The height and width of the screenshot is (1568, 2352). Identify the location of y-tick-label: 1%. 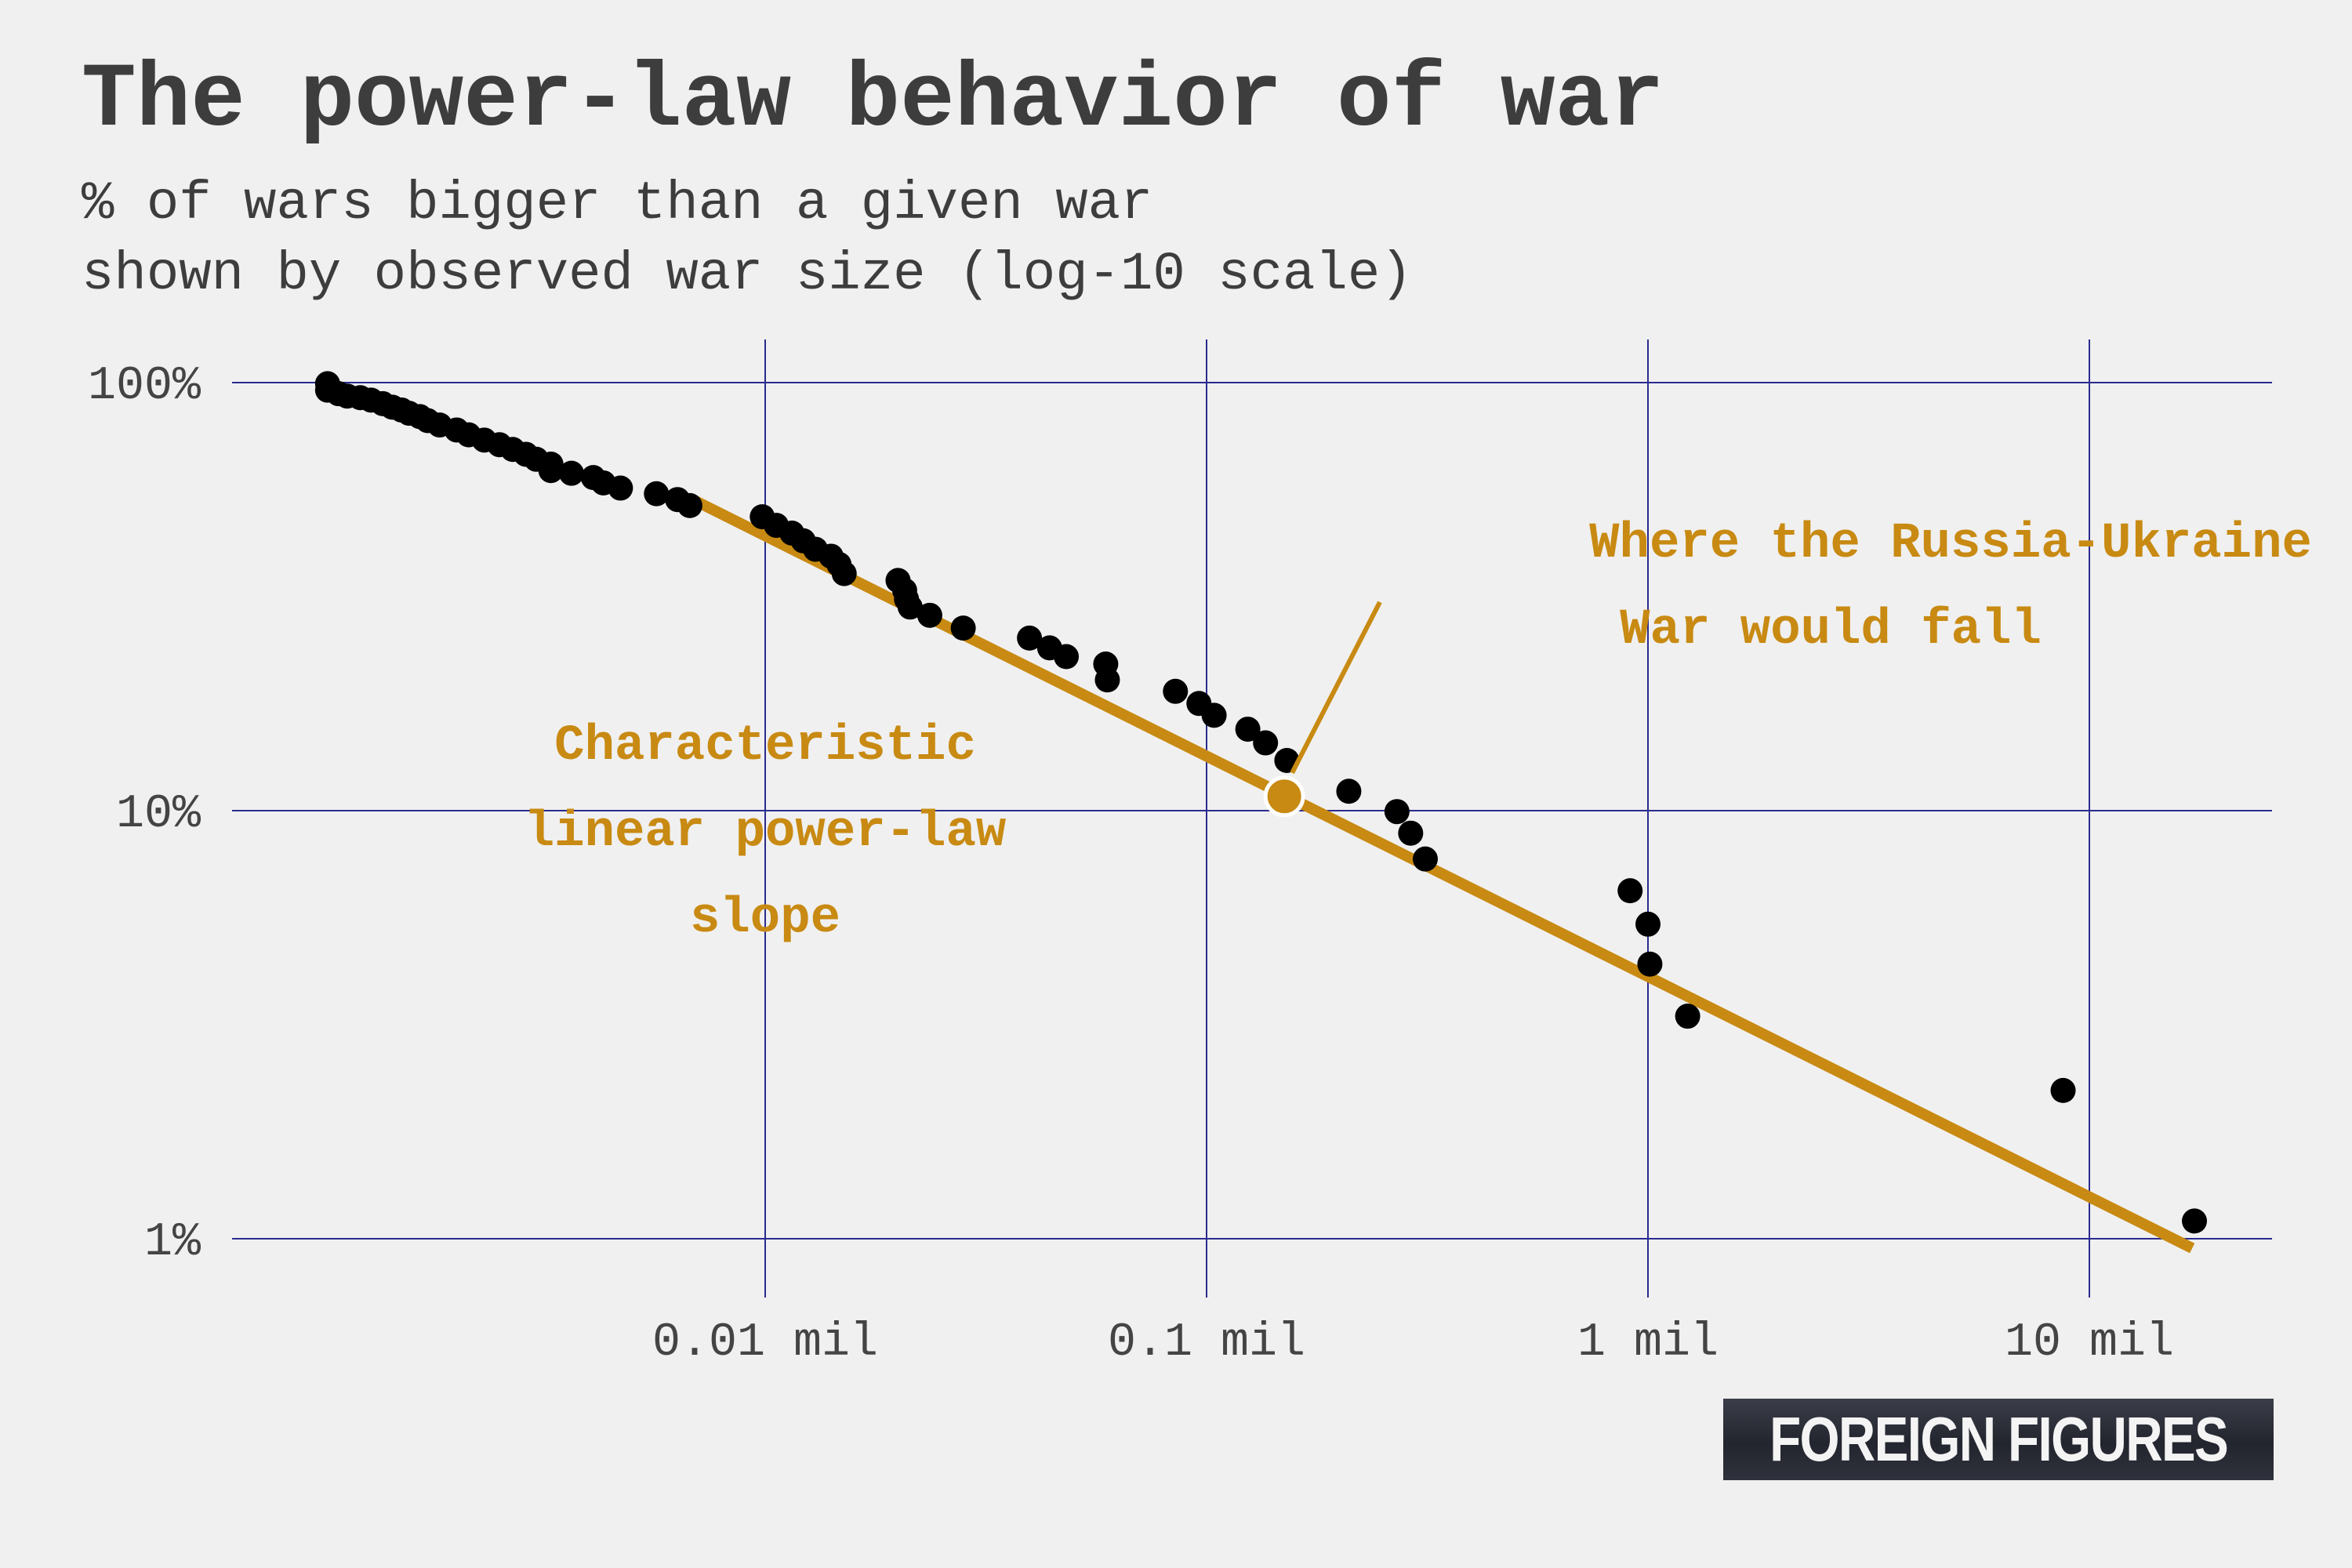
(172, 1242).